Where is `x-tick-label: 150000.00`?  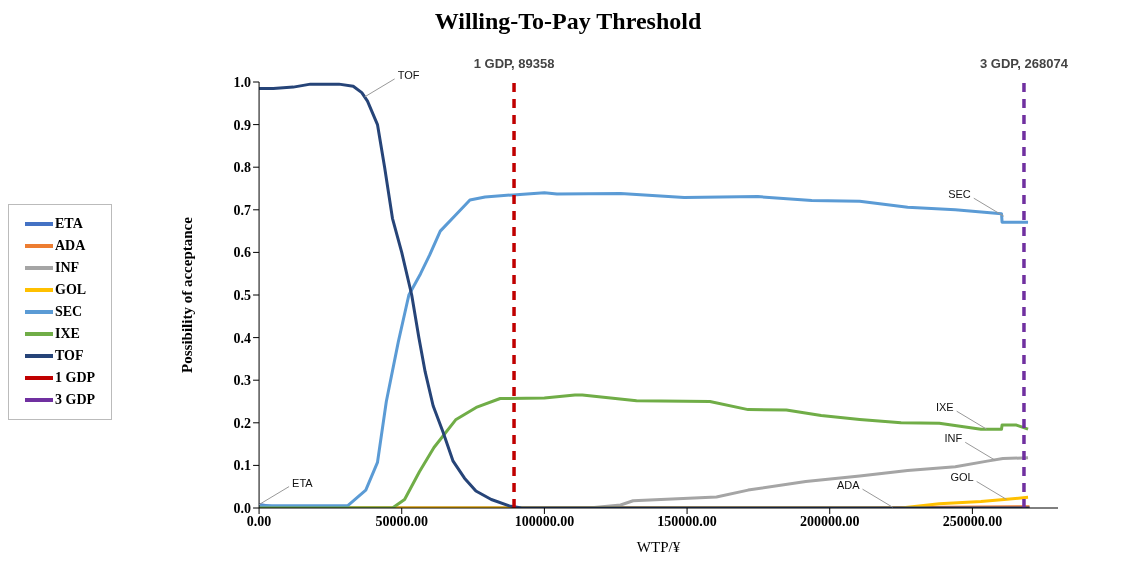 x-tick-label: 150000.00 is located at coordinates (687, 521).